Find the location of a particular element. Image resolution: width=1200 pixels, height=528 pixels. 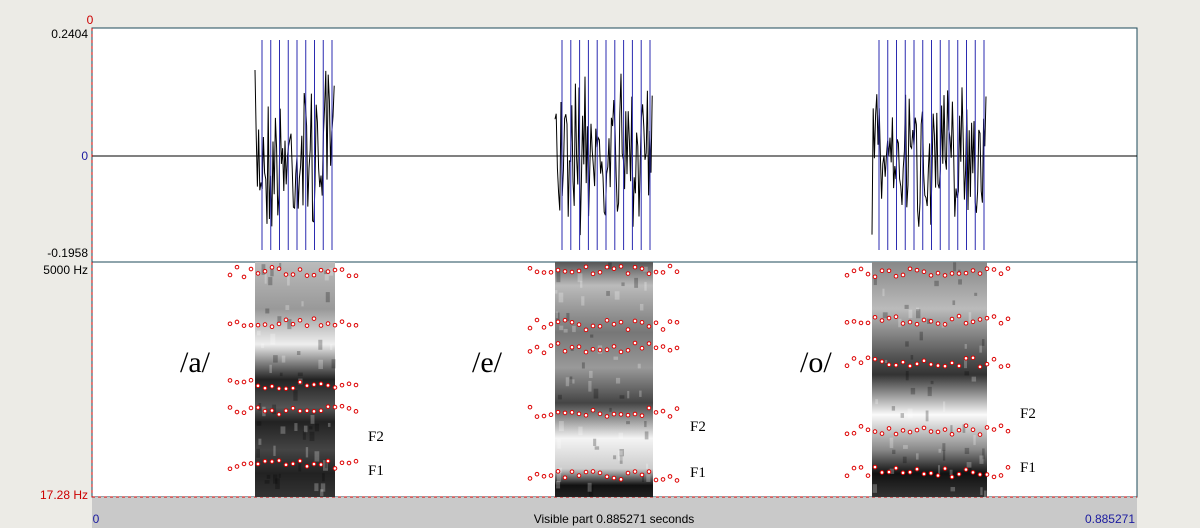

time-bar is located at coordinates (614, 512).